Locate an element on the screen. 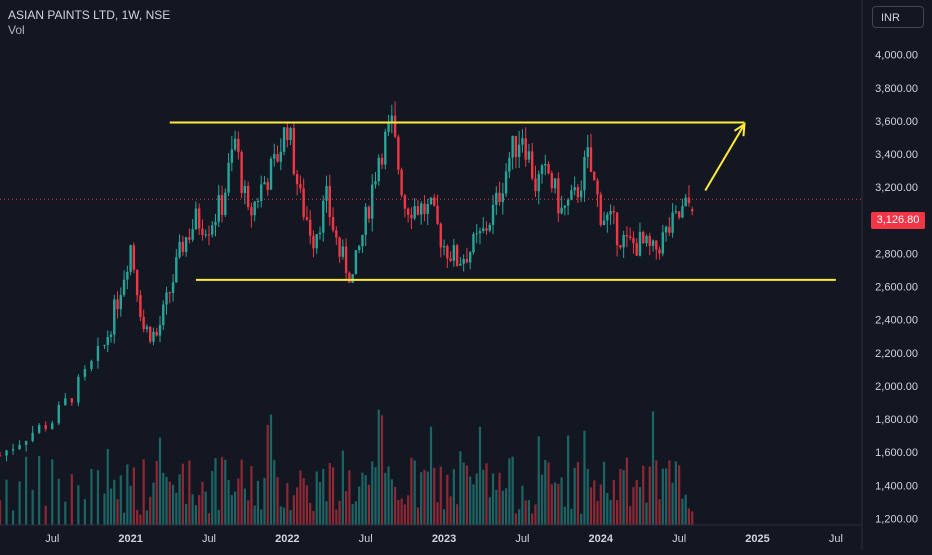  x-tick-label: 2024 is located at coordinates (601, 539).